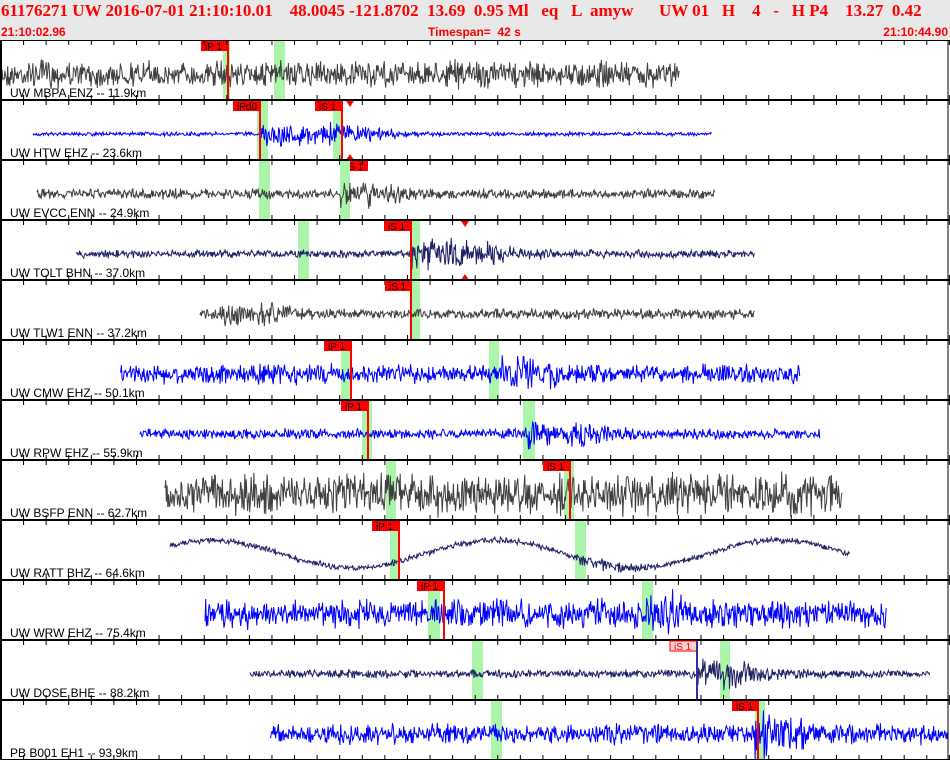  What do you see at coordinates (76, 153) in the screenshot?
I see `station-label: UW HTW EHZ -- 23.6km` at bounding box center [76, 153].